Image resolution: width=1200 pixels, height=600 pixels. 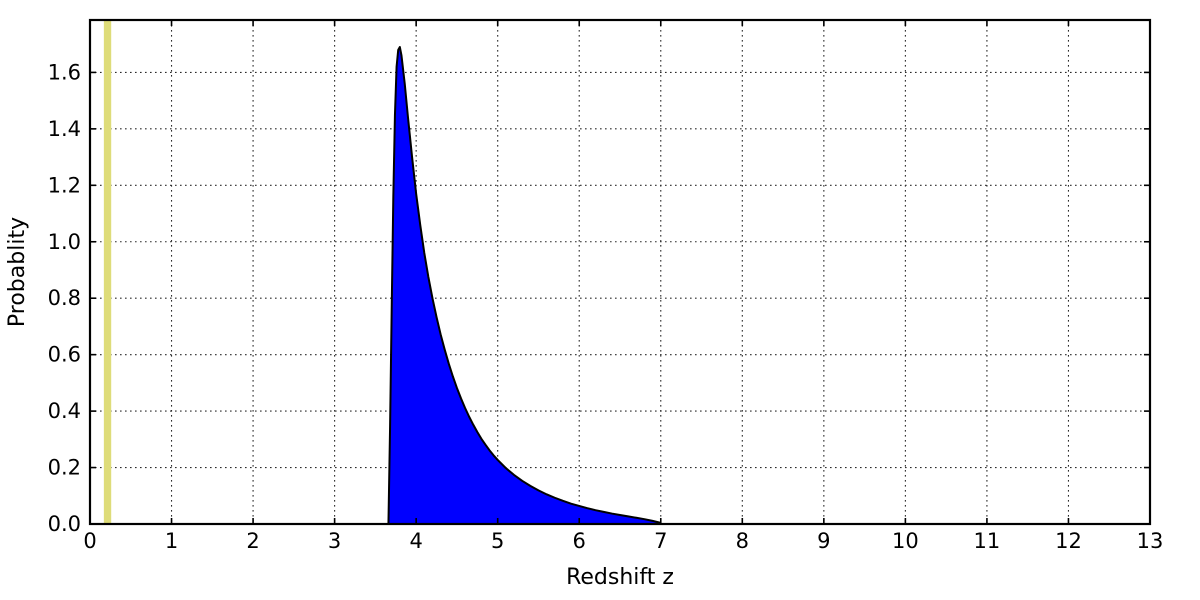 What do you see at coordinates (64, 524) in the screenshot?
I see `ytick-label-0: 0.0` at bounding box center [64, 524].